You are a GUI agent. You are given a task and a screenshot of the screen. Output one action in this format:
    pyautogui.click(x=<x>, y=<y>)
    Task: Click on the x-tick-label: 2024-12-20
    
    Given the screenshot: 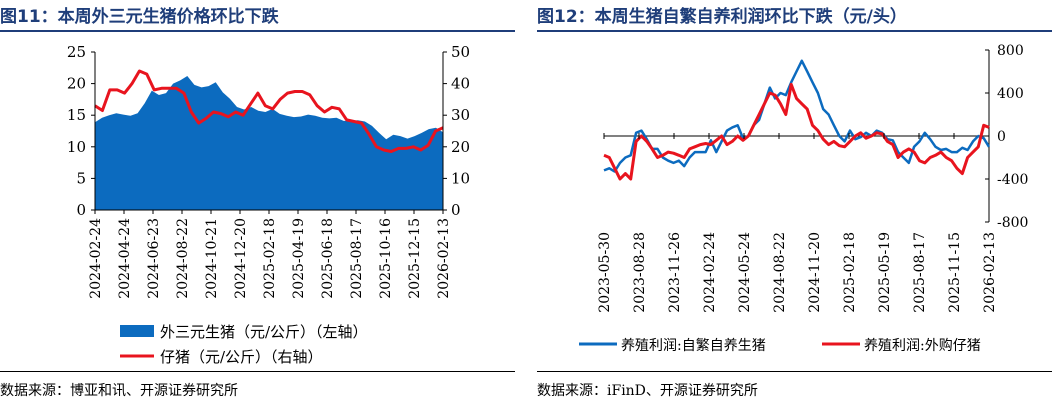 What is the action you would take?
    pyautogui.click(x=241, y=258)
    